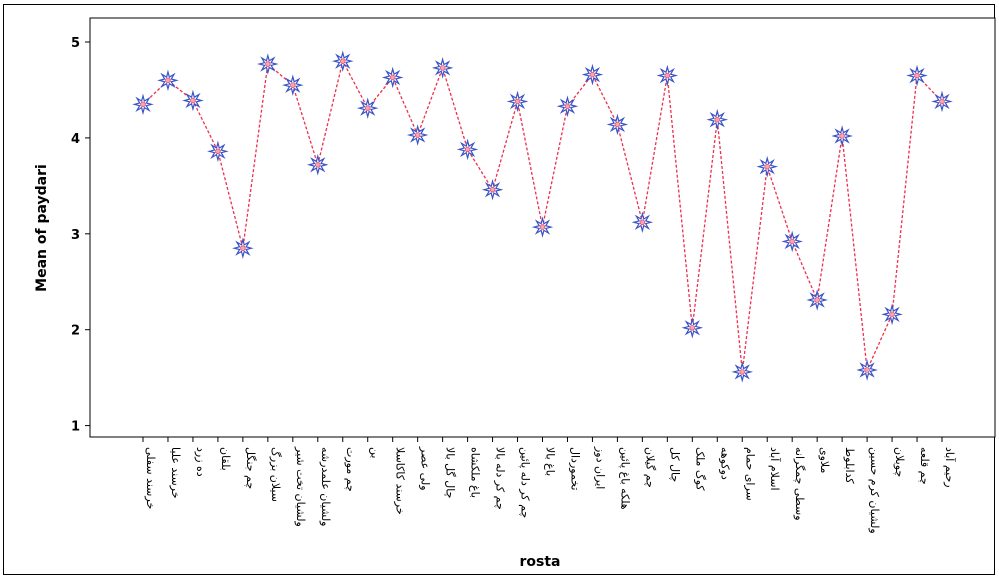 This screenshot has height=579, width=999. Describe the element at coordinates (150, 478) in the screenshot. I see `x-tick-label: خرسند سفلی` at that location.